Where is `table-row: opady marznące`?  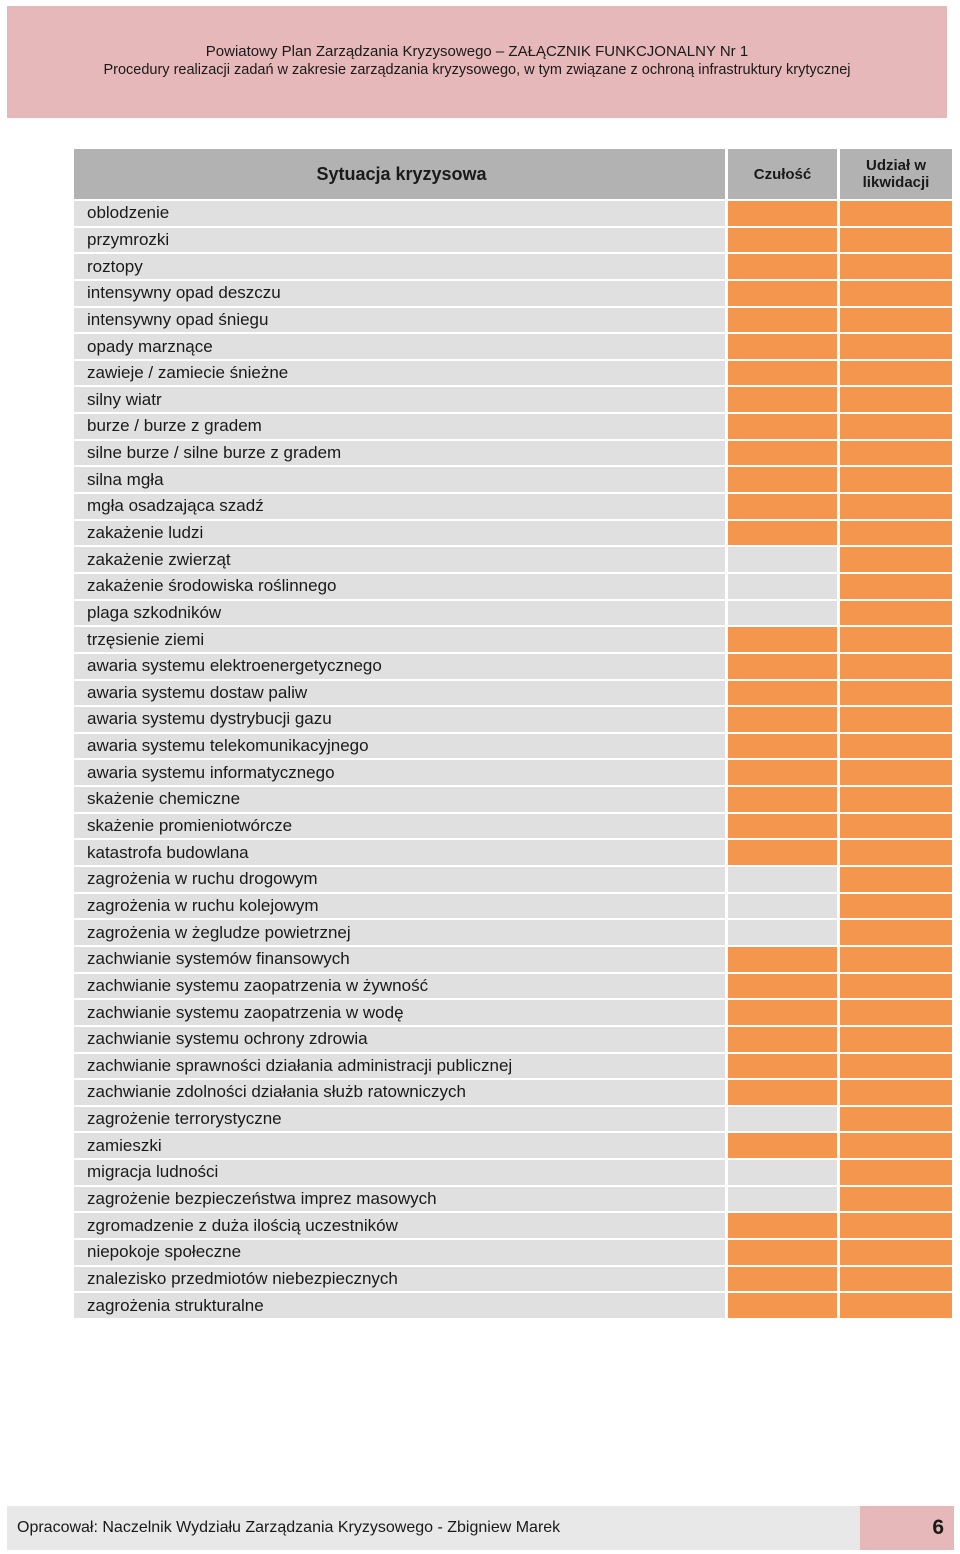 table-row: opady marznące is located at coordinates (513, 346).